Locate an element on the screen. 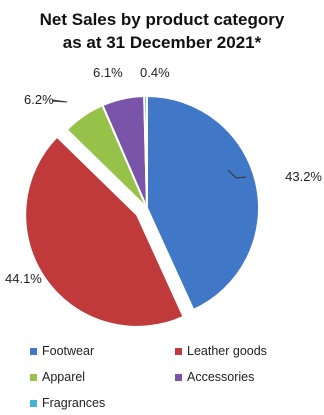 Image resolution: width=324 pixels, height=415 pixels. legend-swatch-leather-goods is located at coordinates (178, 351).